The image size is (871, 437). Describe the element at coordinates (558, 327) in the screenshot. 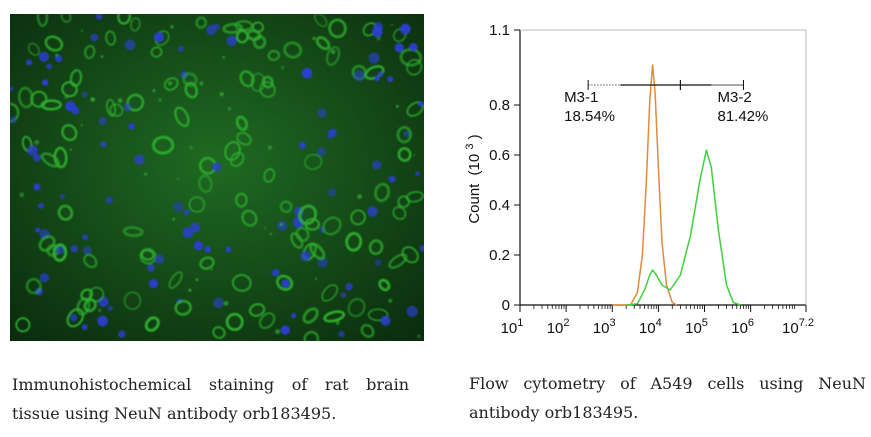

I see `x-tick-label: 10²` at that location.